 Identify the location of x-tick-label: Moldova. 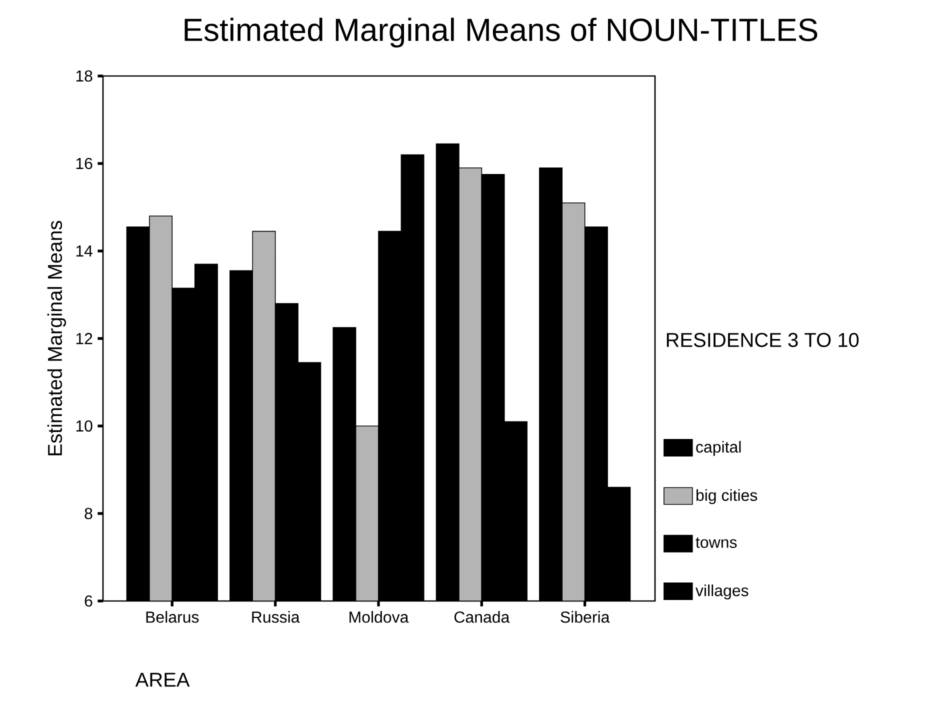
(379, 617).